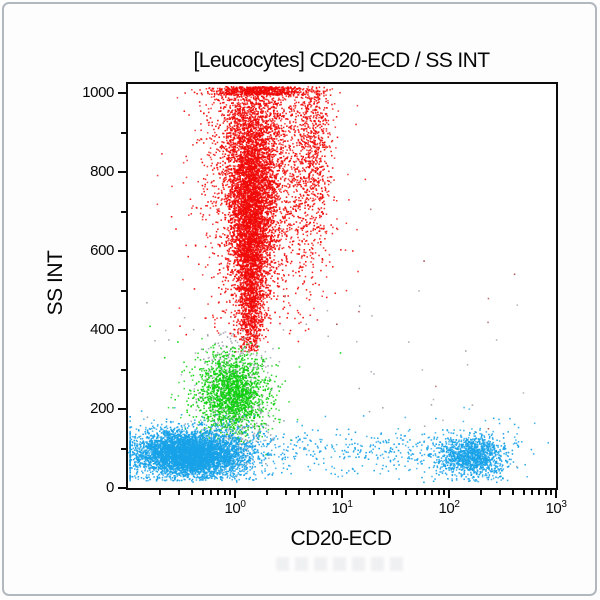 This screenshot has width=600, height=600. What do you see at coordinates (98, 93) in the screenshot?
I see `y-tick-label: 1000` at bounding box center [98, 93].